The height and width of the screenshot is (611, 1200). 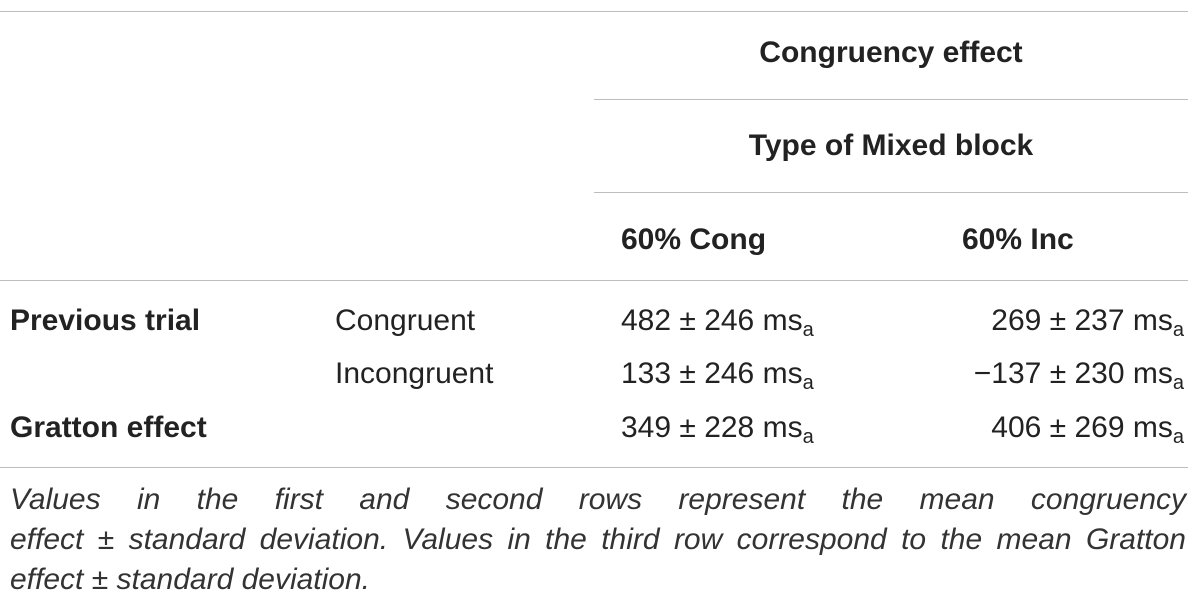 I want to click on cell-value: 406 ± 269 ms, so click(x=1082, y=427).